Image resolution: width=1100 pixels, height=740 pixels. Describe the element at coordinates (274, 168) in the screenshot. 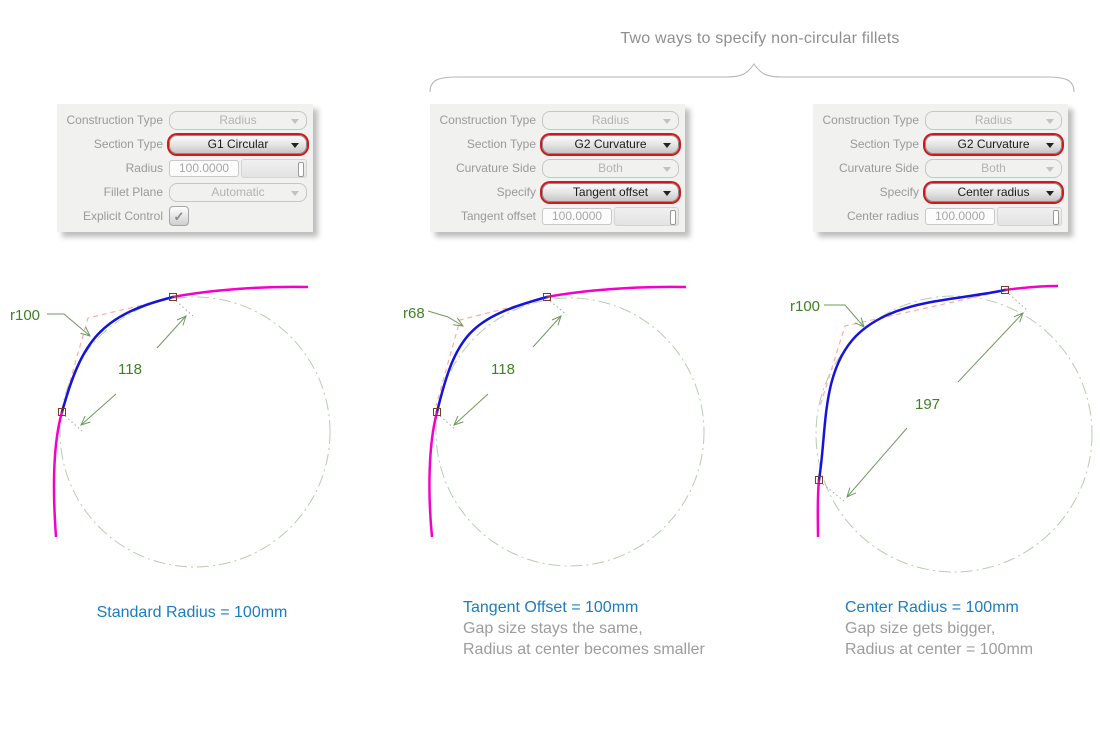

I see `radius-slider` at that location.